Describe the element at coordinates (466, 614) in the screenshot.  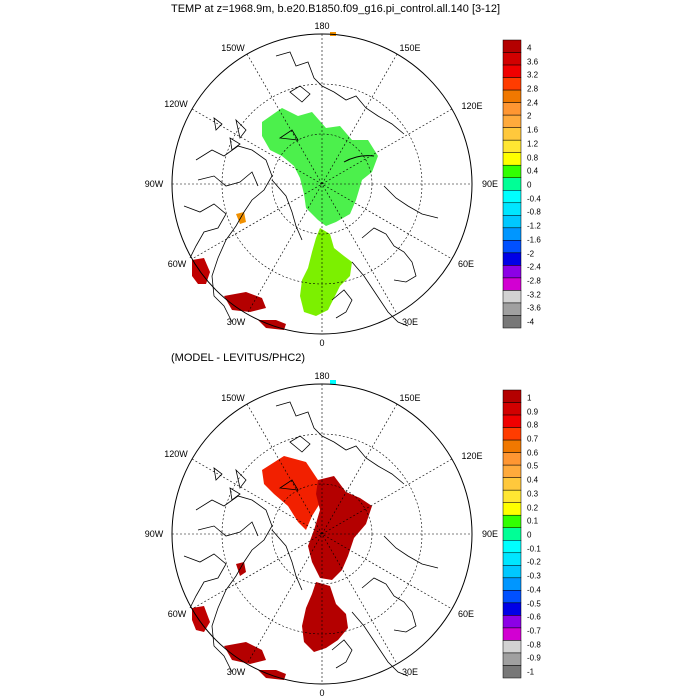
I see `lon-label-60e: 60E` at that location.